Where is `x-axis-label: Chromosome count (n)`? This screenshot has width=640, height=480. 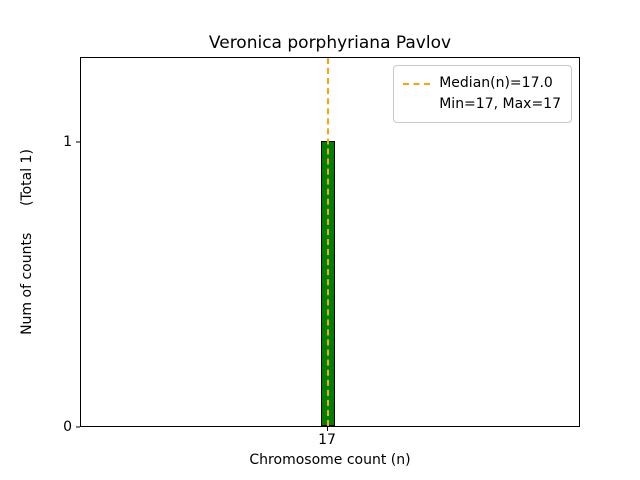
x-axis-label: Chromosome count (n) is located at coordinates (330, 460).